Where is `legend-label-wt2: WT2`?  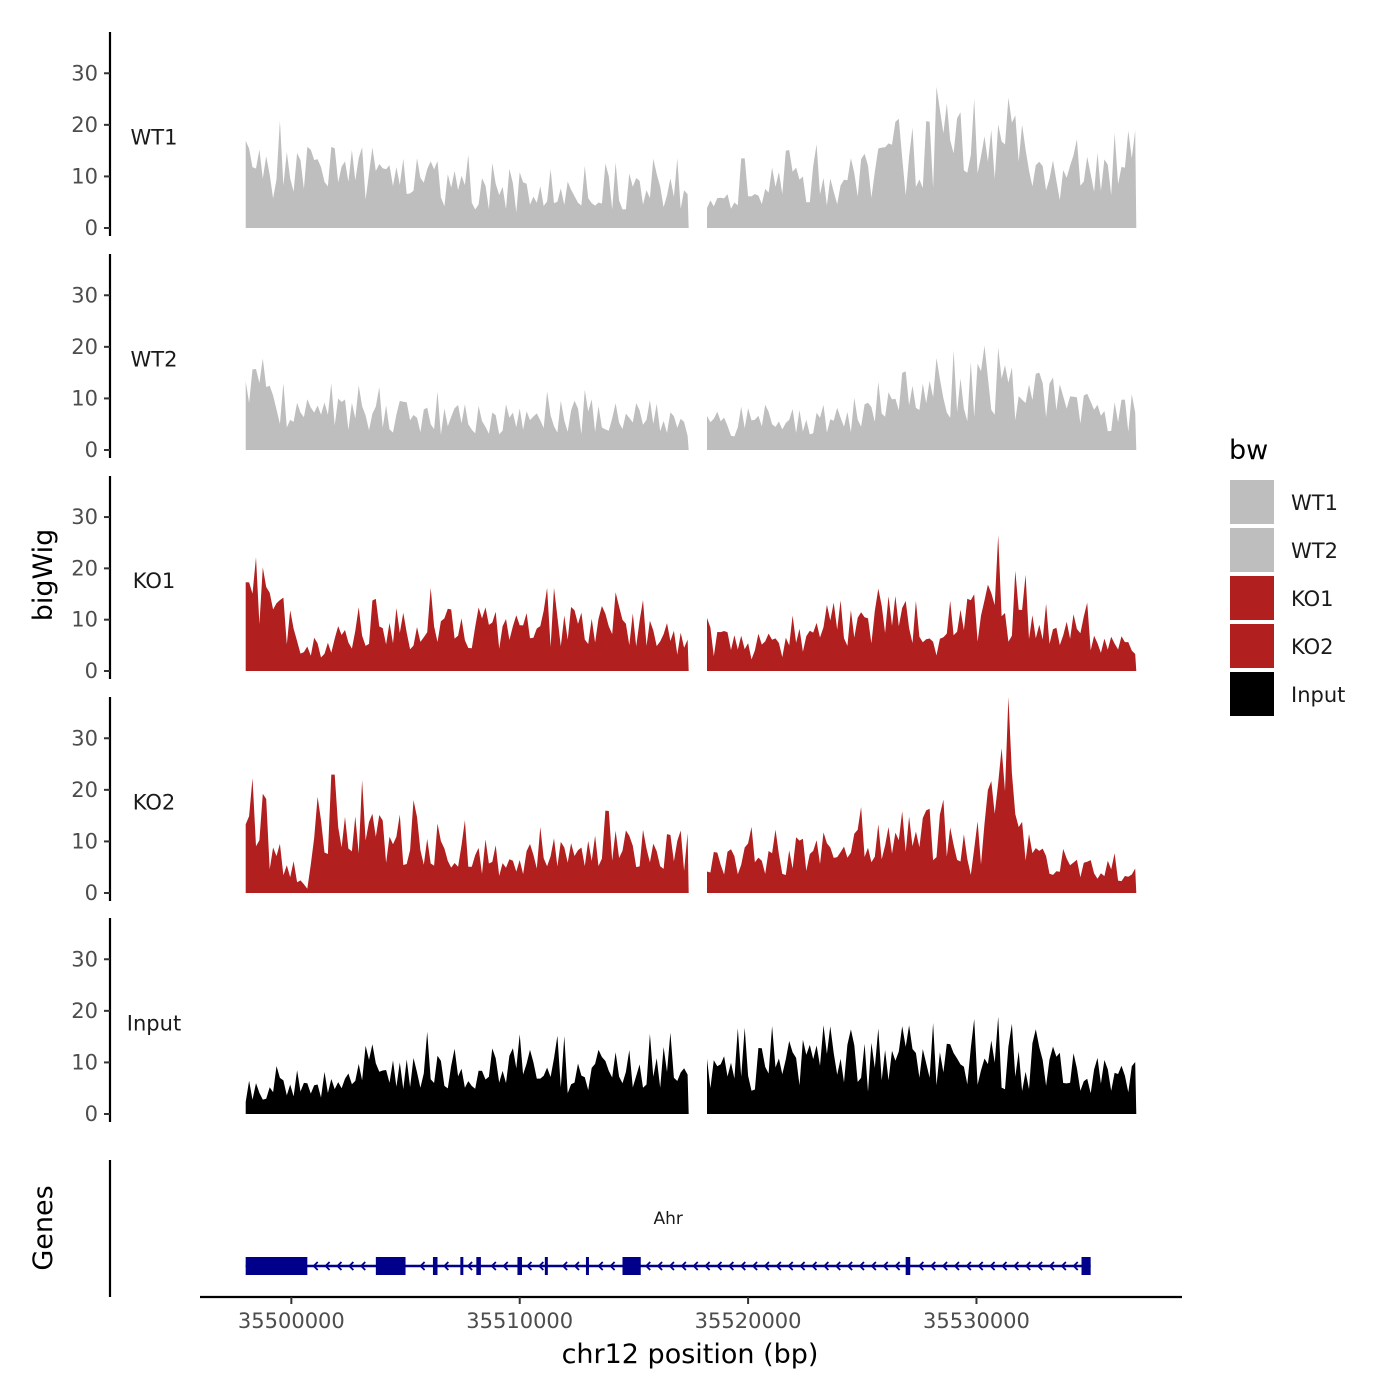 legend-label-wt2: WT2 is located at coordinates (1314, 551).